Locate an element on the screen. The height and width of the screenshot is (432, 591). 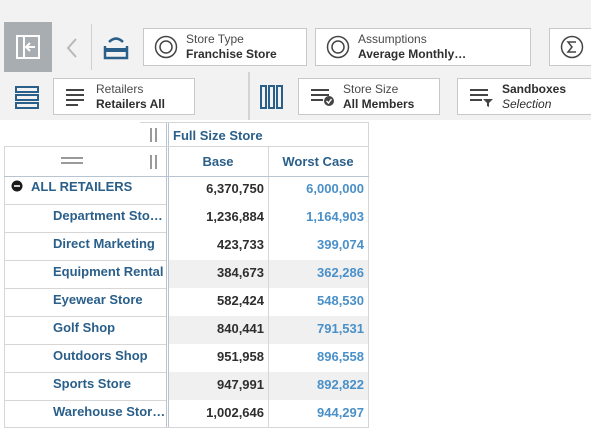
base-value: 384,673 is located at coordinates (240, 272).